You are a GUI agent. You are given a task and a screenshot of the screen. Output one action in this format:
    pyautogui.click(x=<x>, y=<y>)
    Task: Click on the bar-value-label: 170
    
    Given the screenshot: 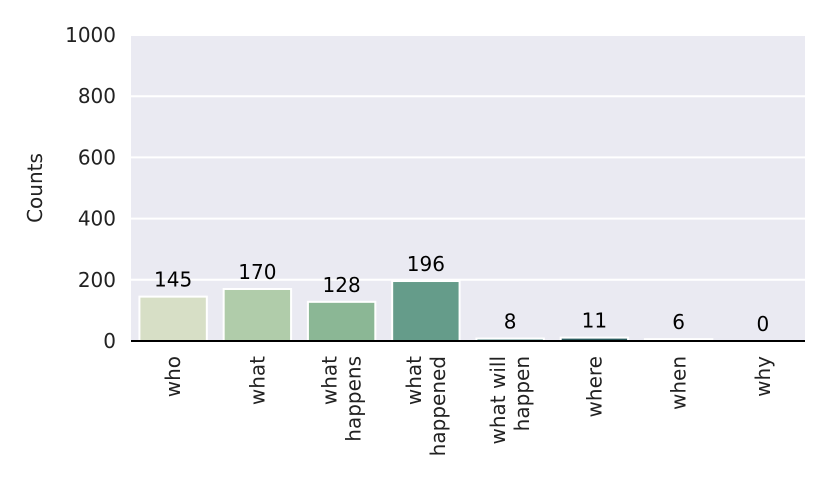 What is the action you would take?
    pyautogui.click(x=257, y=272)
    